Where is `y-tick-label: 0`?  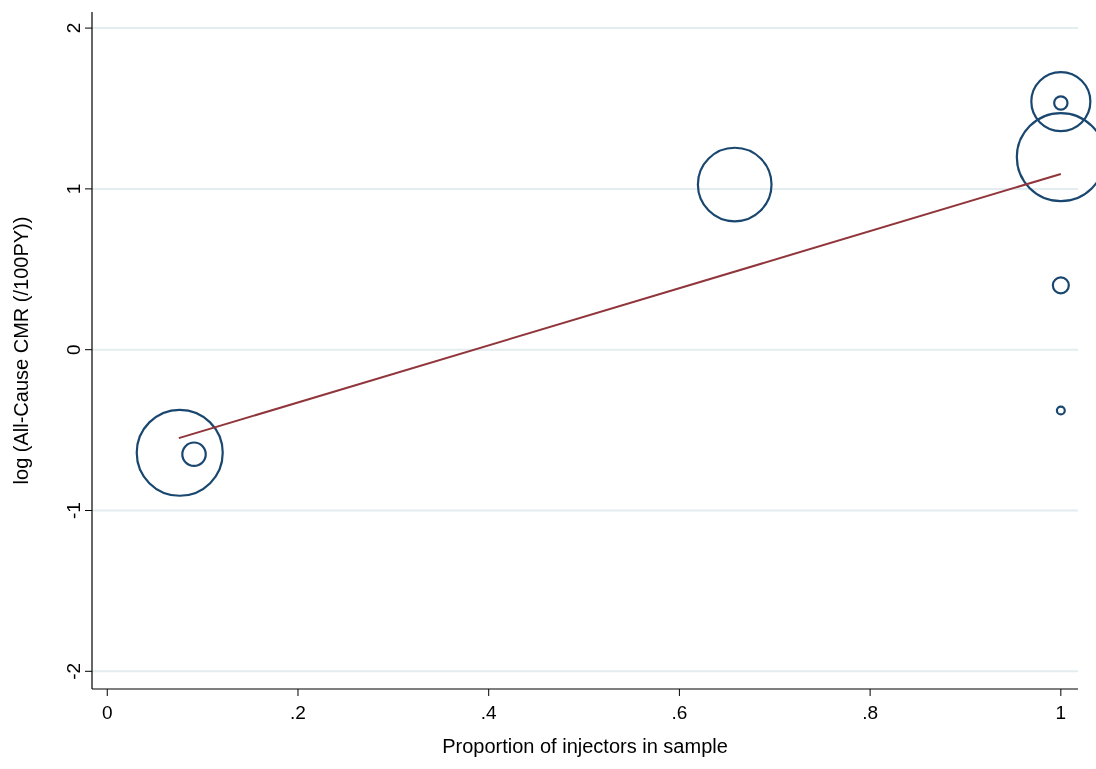 y-tick-label: 0 is located at coordinates (73, 349).